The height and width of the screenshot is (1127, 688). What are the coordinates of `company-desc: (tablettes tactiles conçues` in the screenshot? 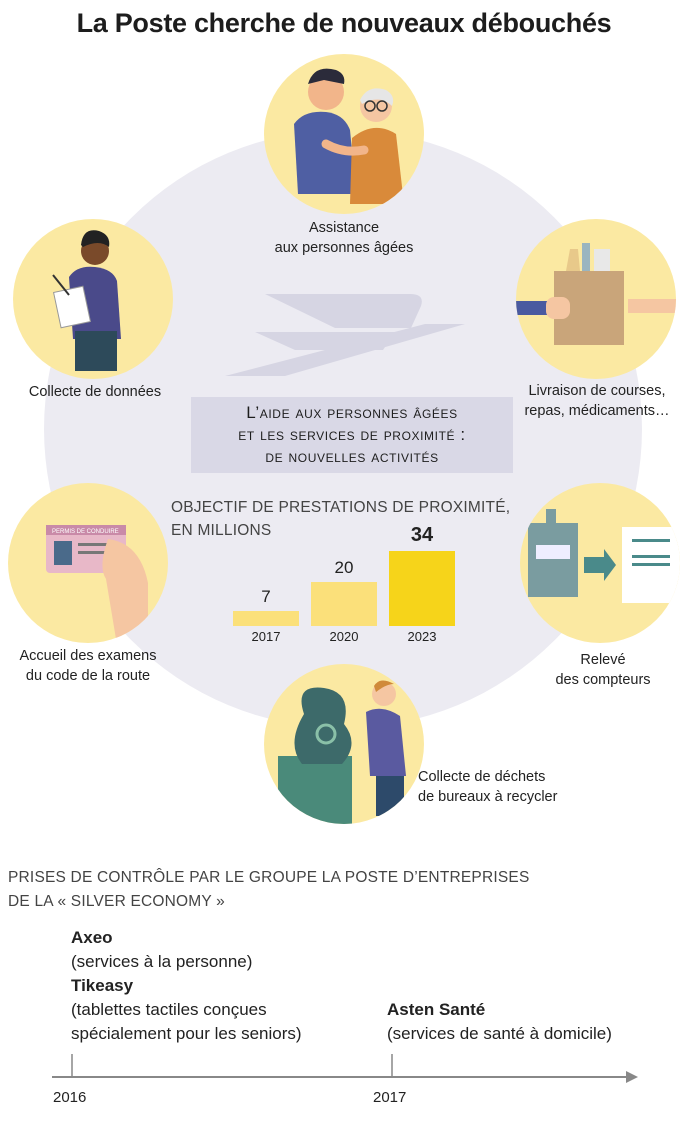 It's located at (169, 1009).